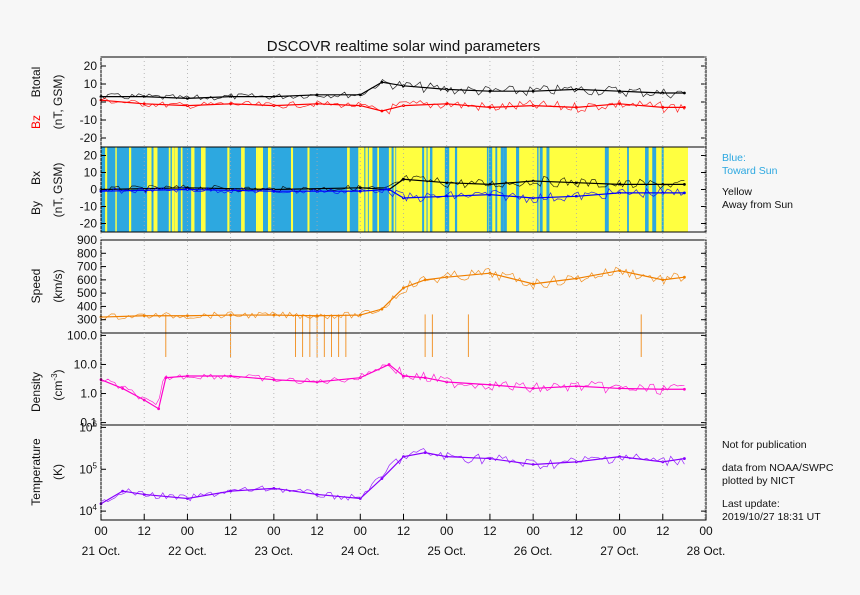 The width and height of the screenshot is (860, 595). What do you see at coordinates (274, 551) in the screenshot?
I see `x-date-label: 23 Oct.` at bounding box center [274, 551].